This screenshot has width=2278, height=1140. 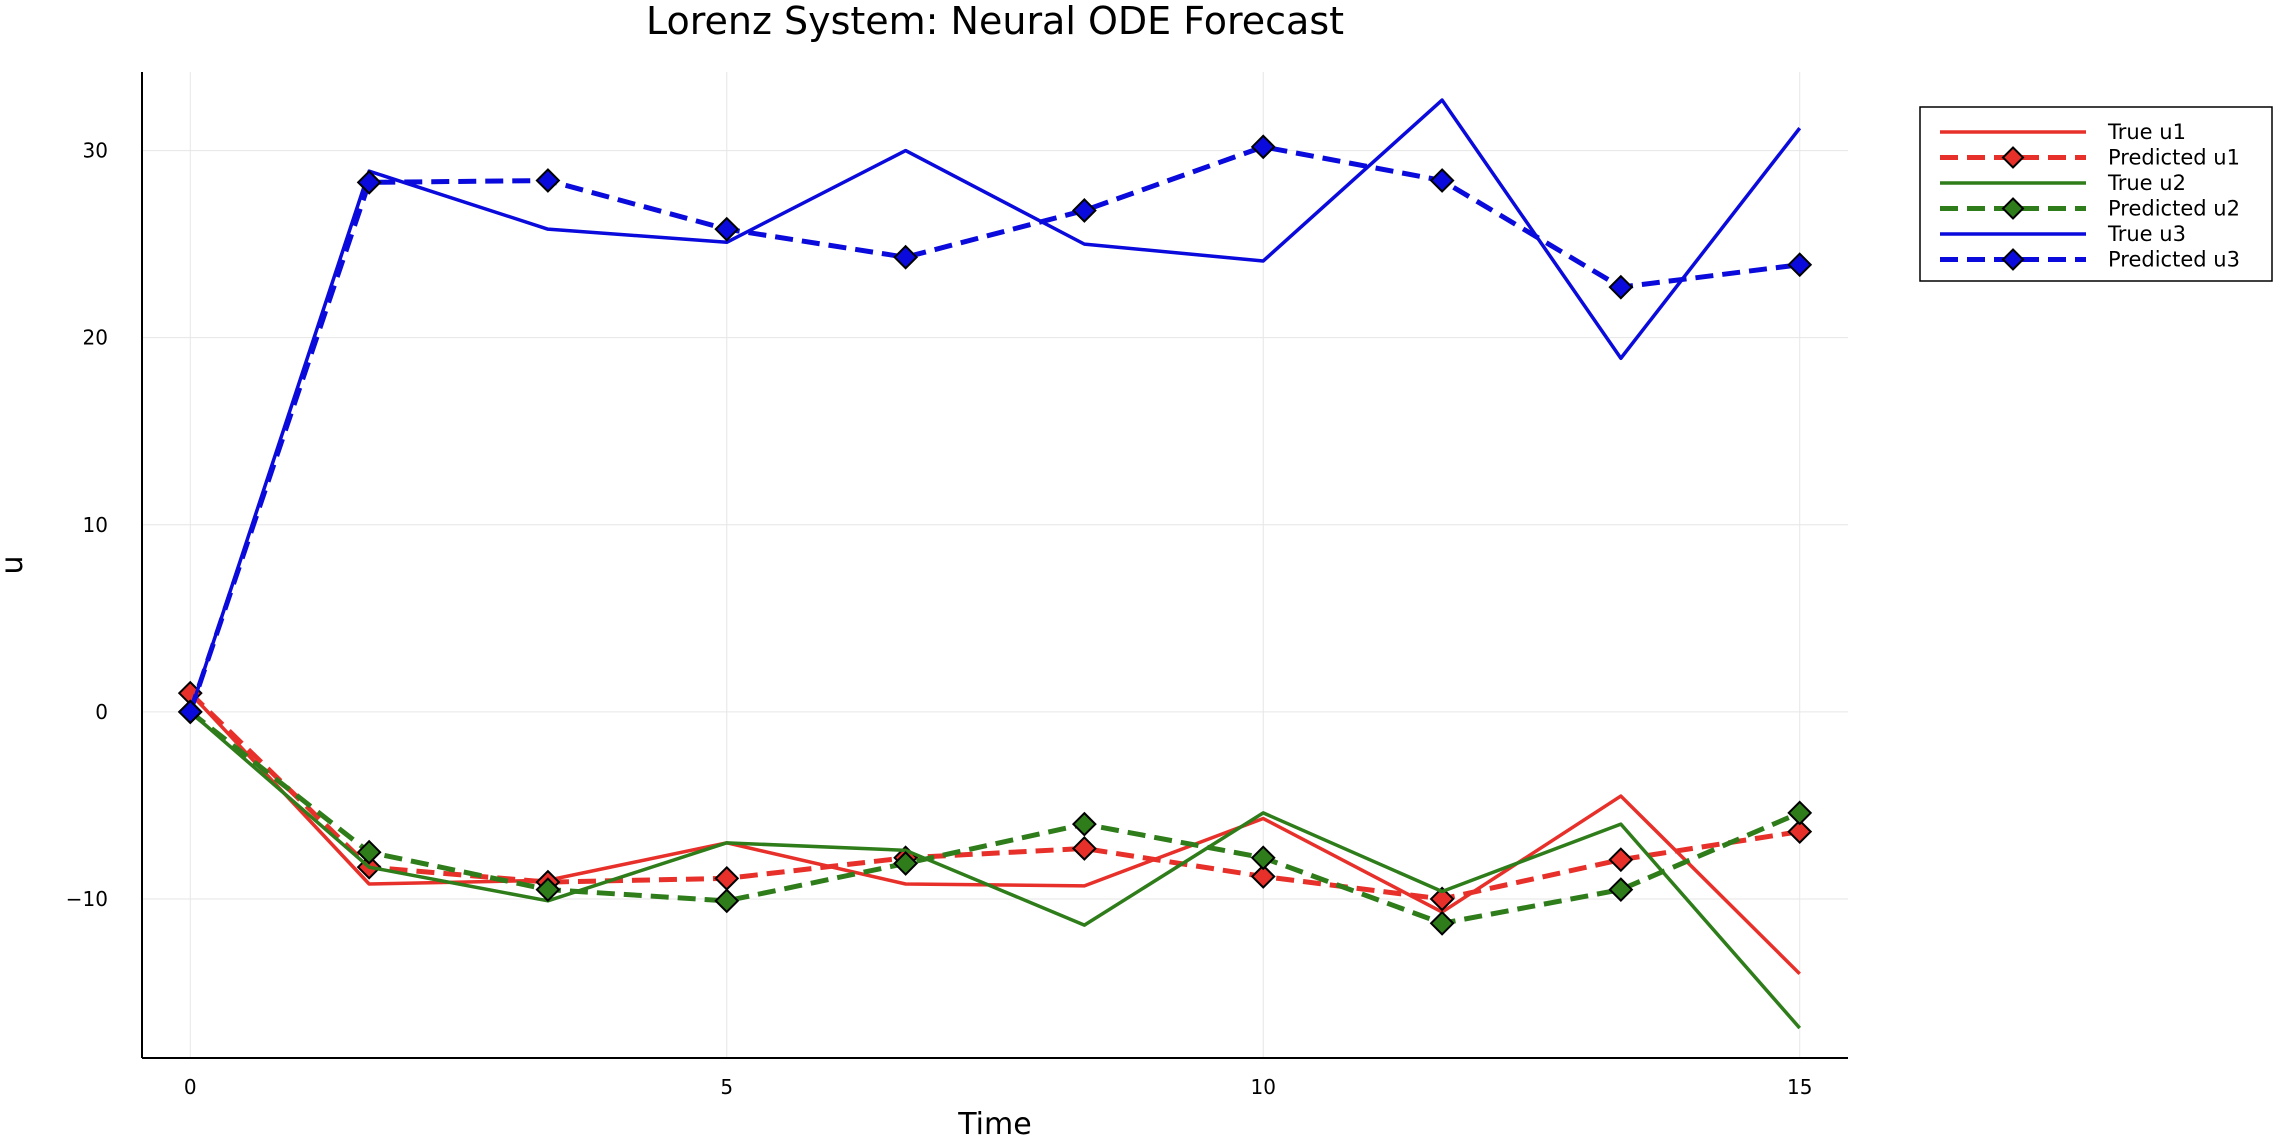 What do you see at coordinates (95, 525) in the screenshot?
I see `y-tick-label: 10` at bounding box center [95, 525].